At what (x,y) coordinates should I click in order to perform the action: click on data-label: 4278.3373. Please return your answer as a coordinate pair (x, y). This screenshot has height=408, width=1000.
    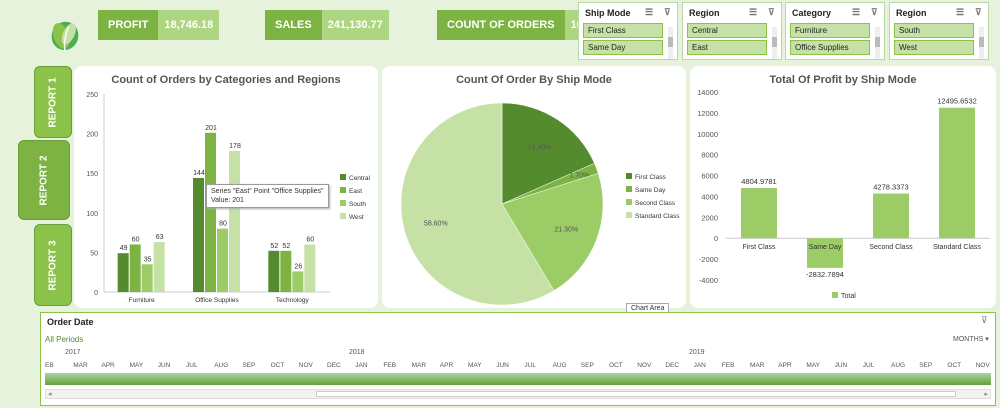
    Looking at the image, I should click on (890, 187).